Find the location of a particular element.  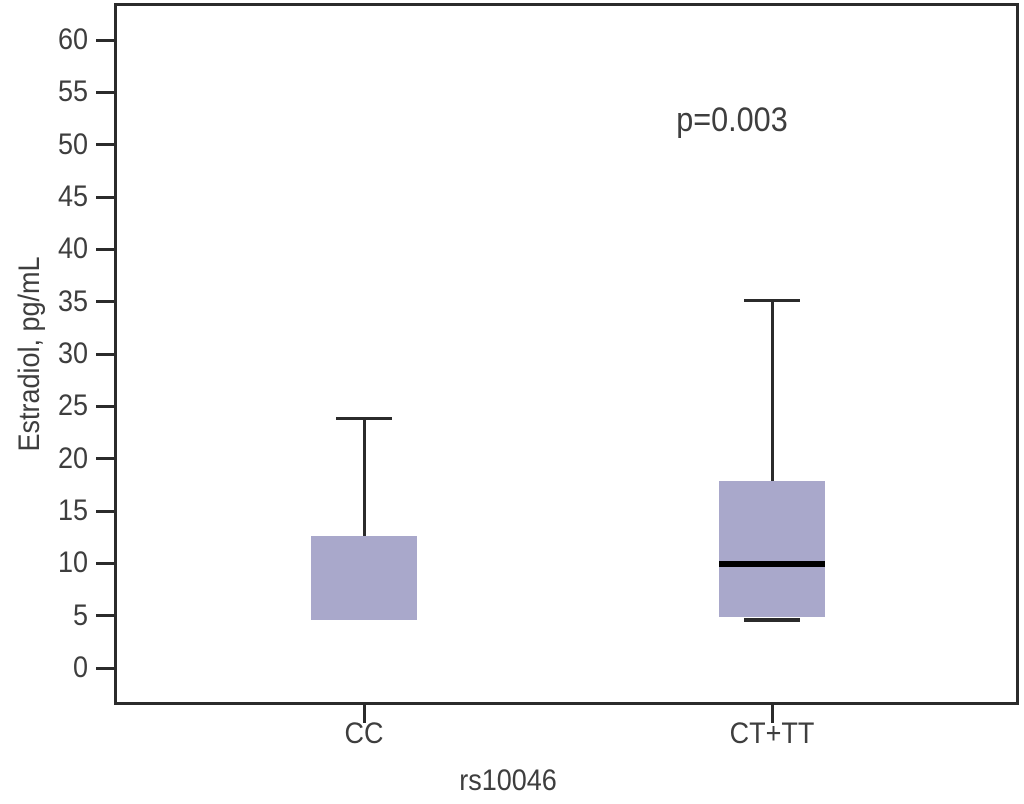

box-cc is located at coordinates (364, 578).